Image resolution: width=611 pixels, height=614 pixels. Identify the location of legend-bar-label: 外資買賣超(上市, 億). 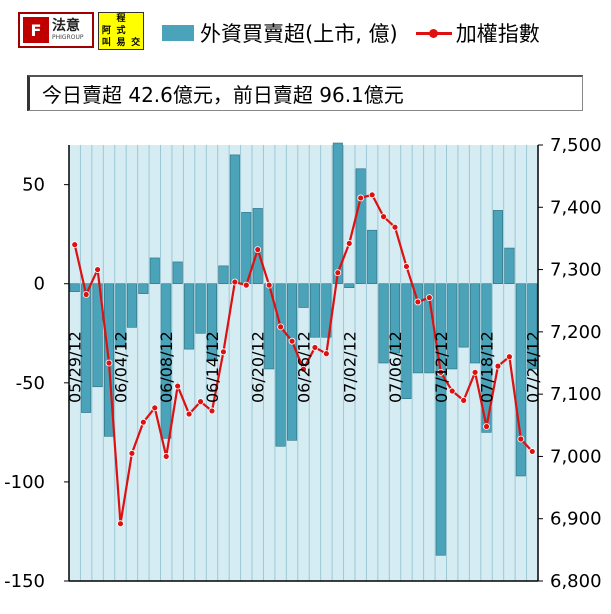
(299, 34).